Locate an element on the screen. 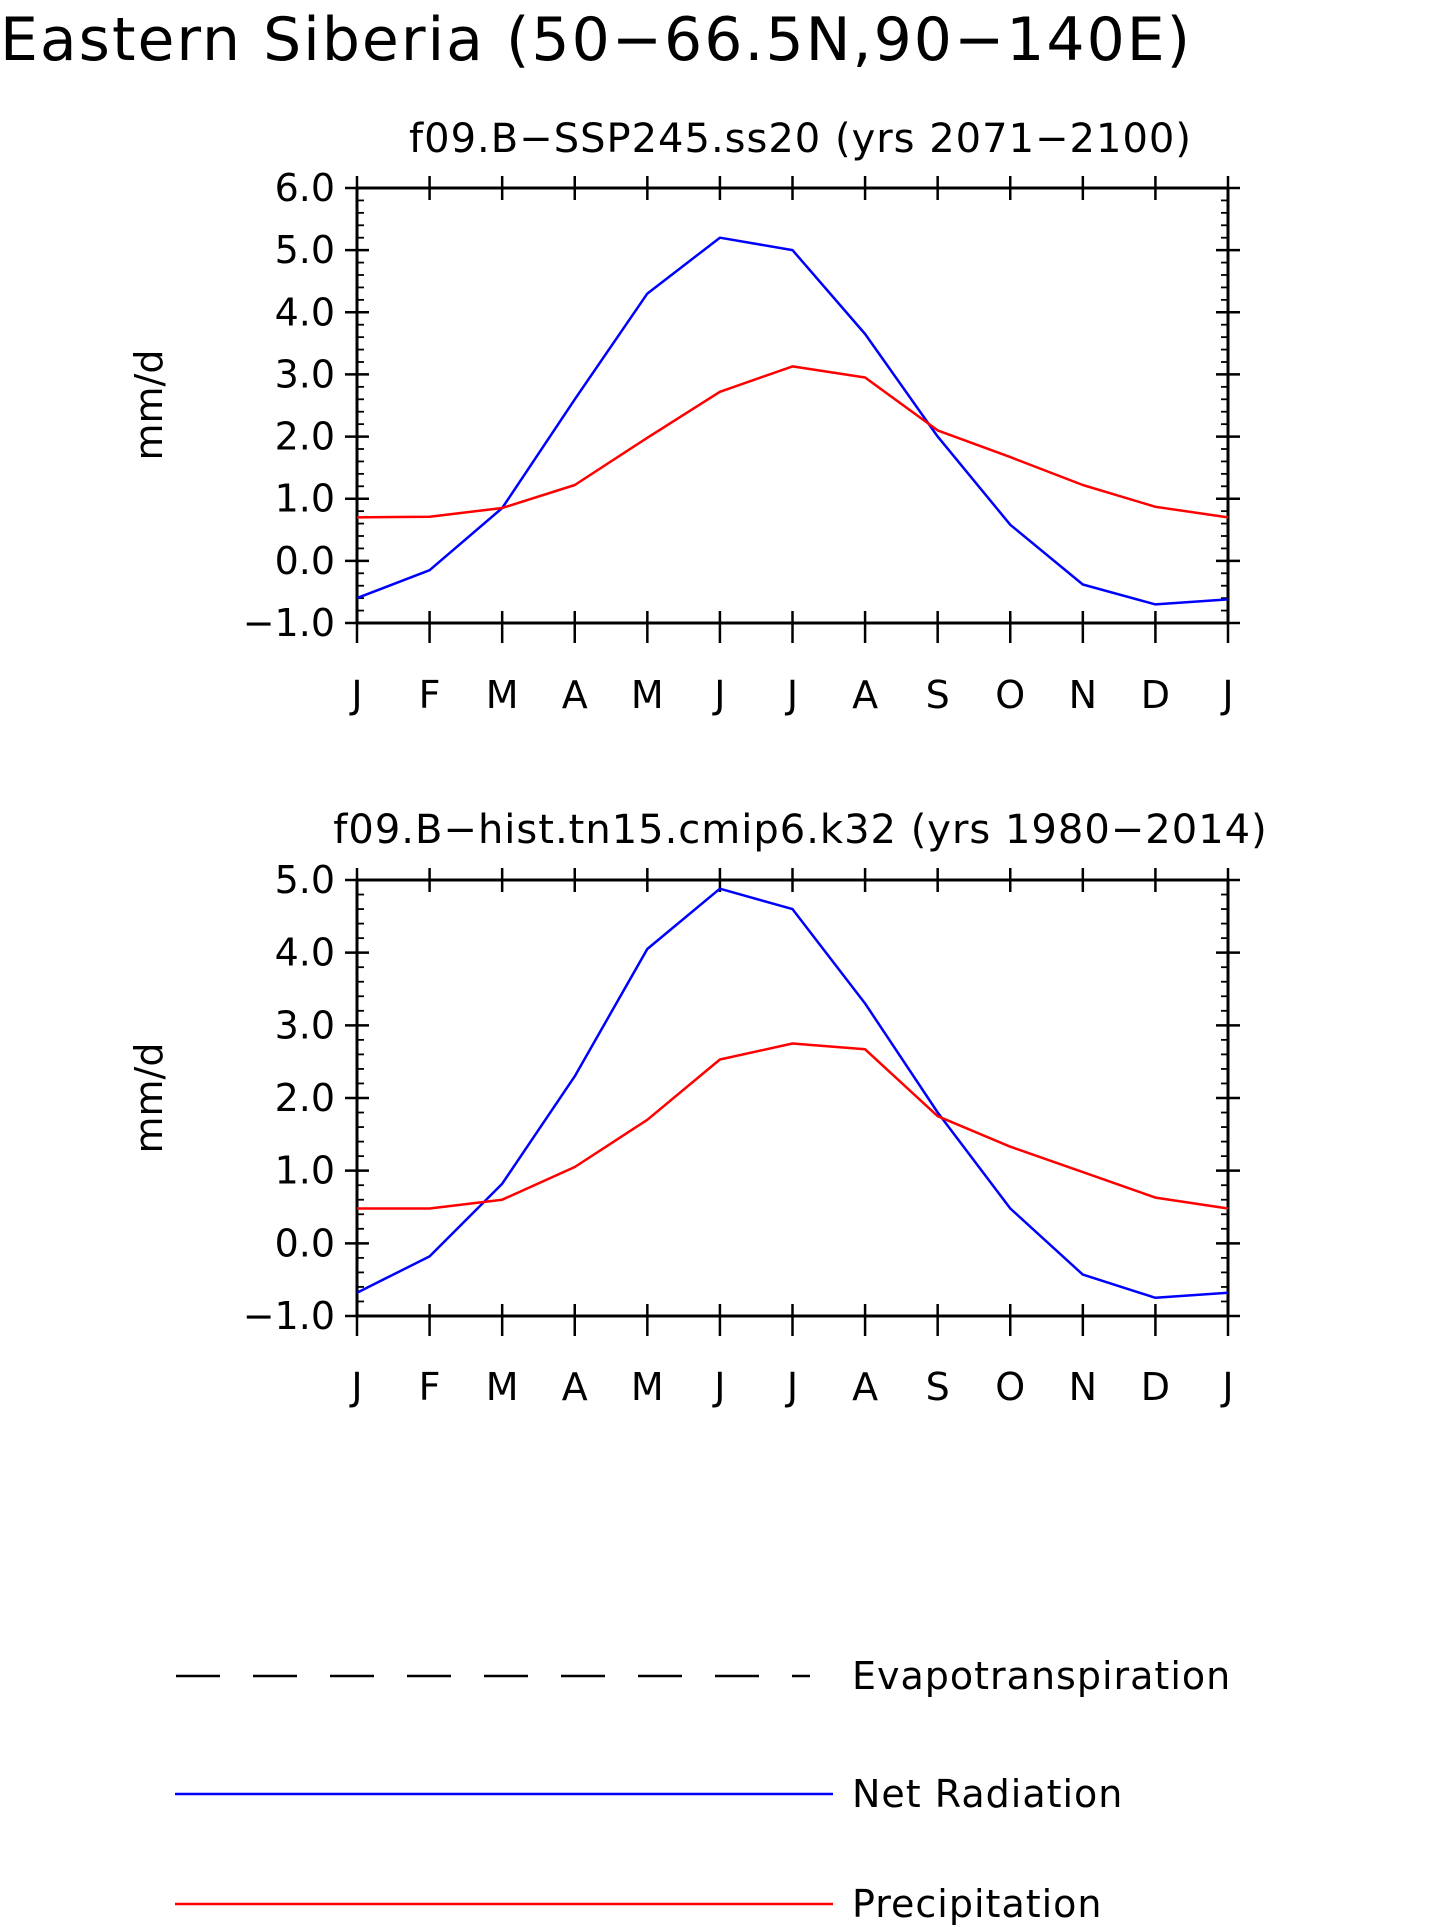 The height and width of the screenshot is (1927, 1455). legend-label-evapotranspiration: Evapotranspiration is located at coordinates (1041, 1676).